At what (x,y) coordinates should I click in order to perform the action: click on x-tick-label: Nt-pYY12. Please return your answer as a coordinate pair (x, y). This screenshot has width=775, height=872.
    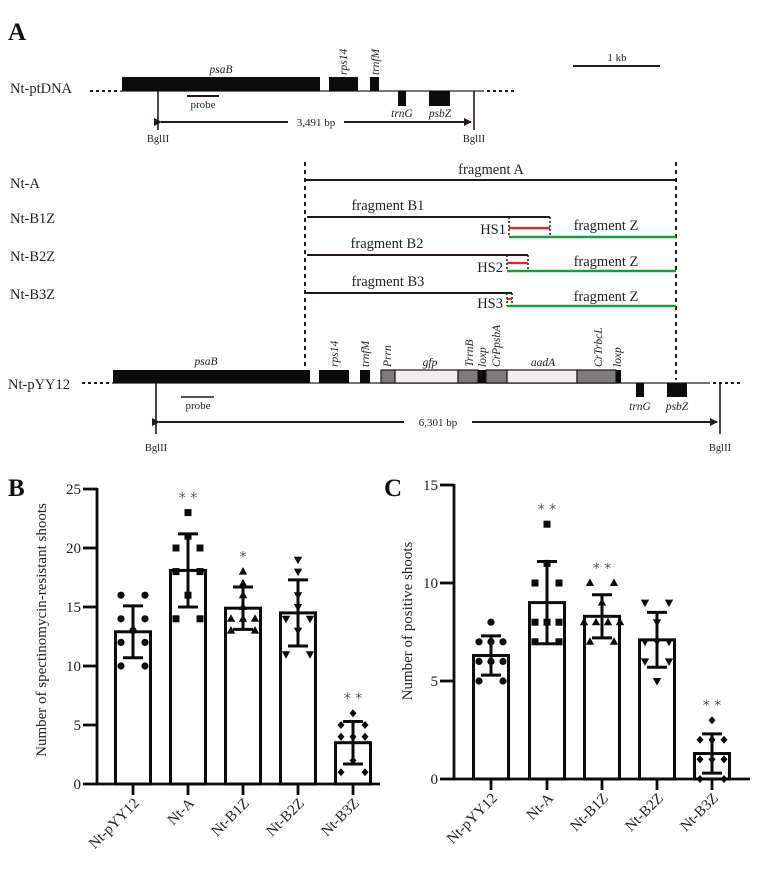
    Looking at the image, I should click on (472, 819).